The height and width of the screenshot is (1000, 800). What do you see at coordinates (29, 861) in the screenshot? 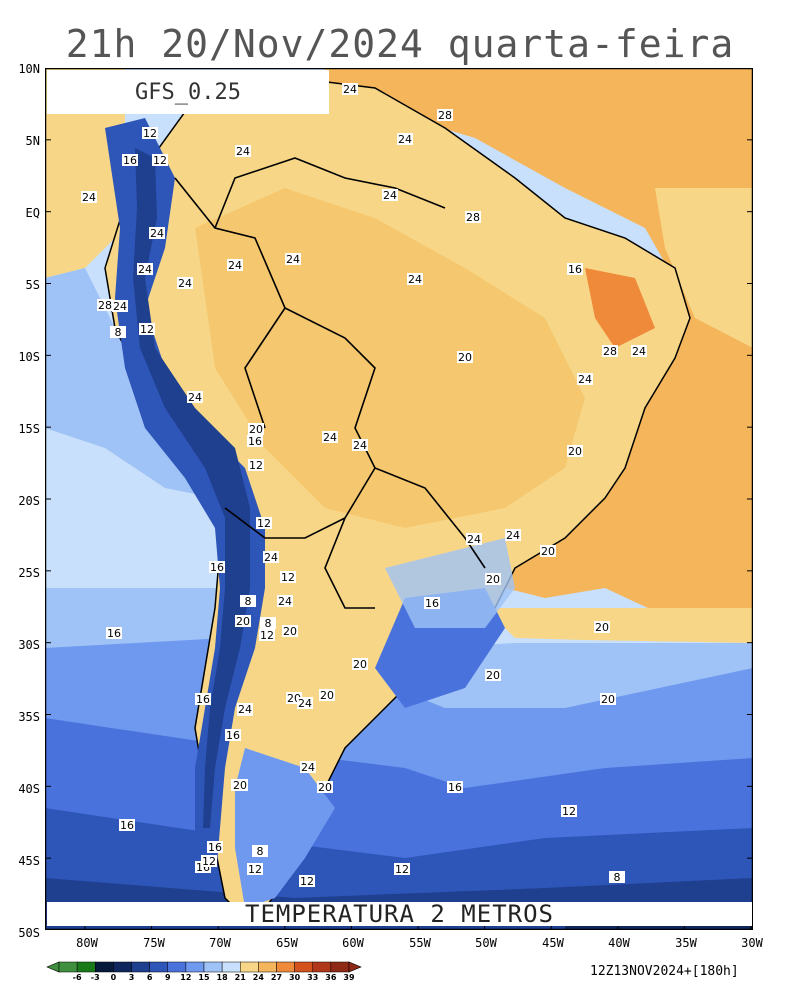
I see `lat-label: 45S` at bounding box center [29, 861].